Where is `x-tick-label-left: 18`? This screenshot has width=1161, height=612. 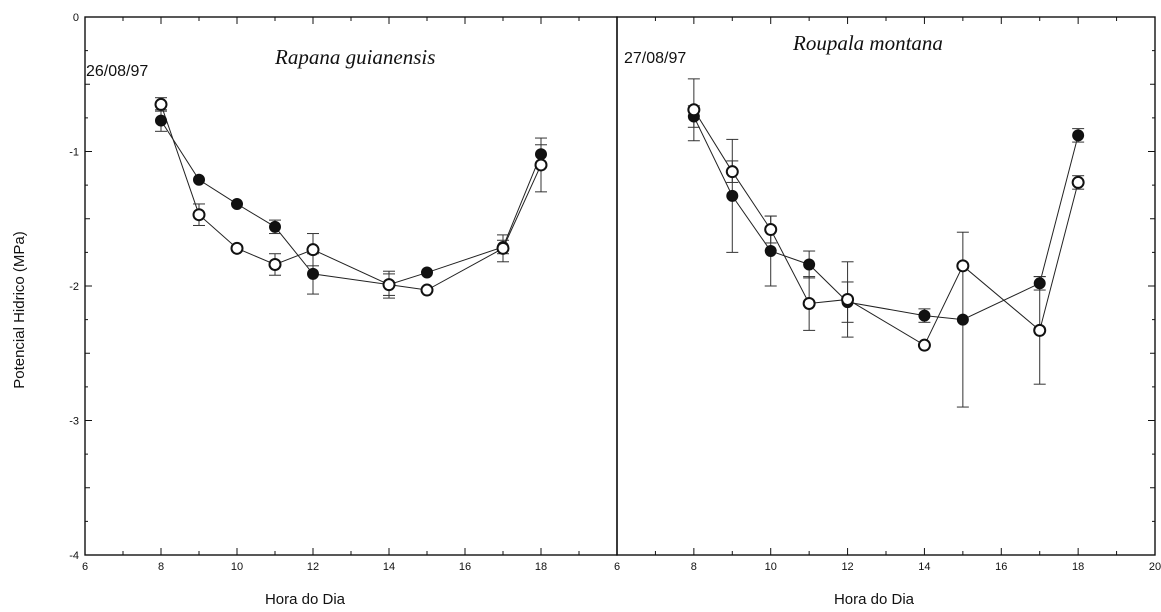 x-tick-label-left: 18 is located at coordinates (541, 567).